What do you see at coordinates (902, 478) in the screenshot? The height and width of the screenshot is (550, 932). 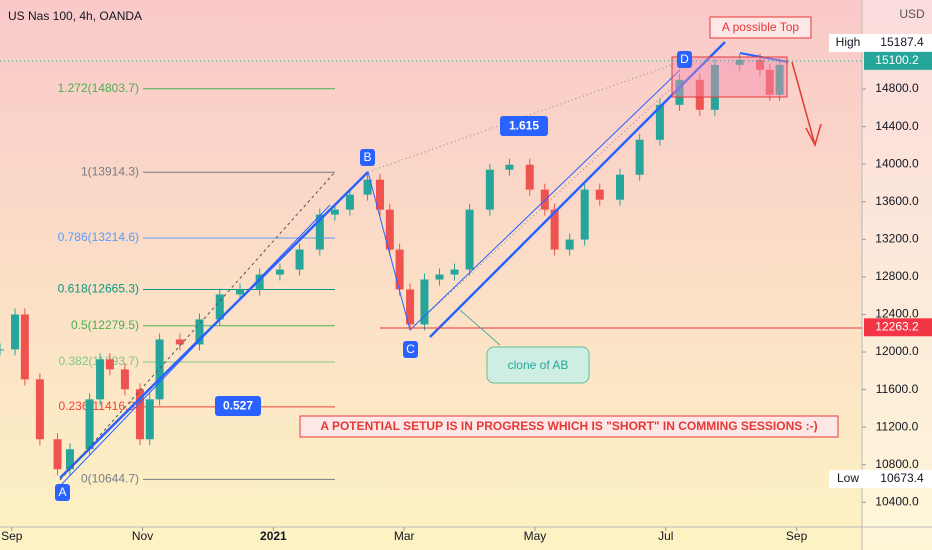 I see `low-value: 10673.4` at bounding box center [902, 478].